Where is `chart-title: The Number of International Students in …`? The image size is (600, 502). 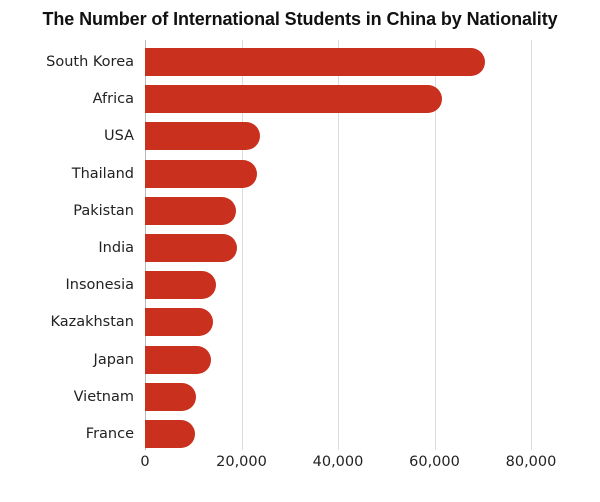 chart-title: The Number of International Students in … is located at coordinates (300, 19).